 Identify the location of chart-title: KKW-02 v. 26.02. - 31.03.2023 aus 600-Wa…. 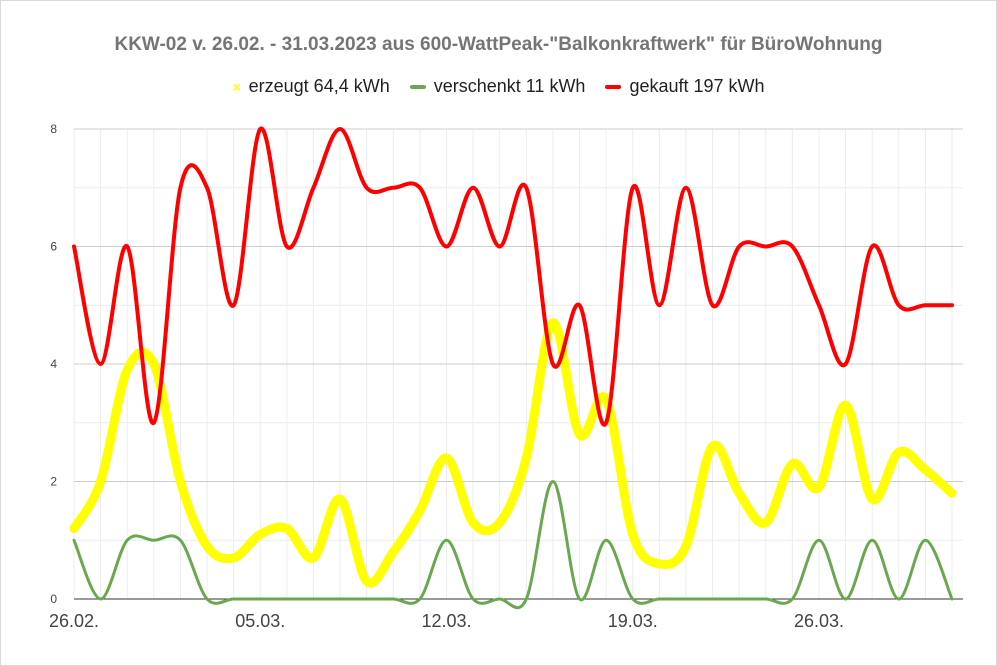
(498, 44).